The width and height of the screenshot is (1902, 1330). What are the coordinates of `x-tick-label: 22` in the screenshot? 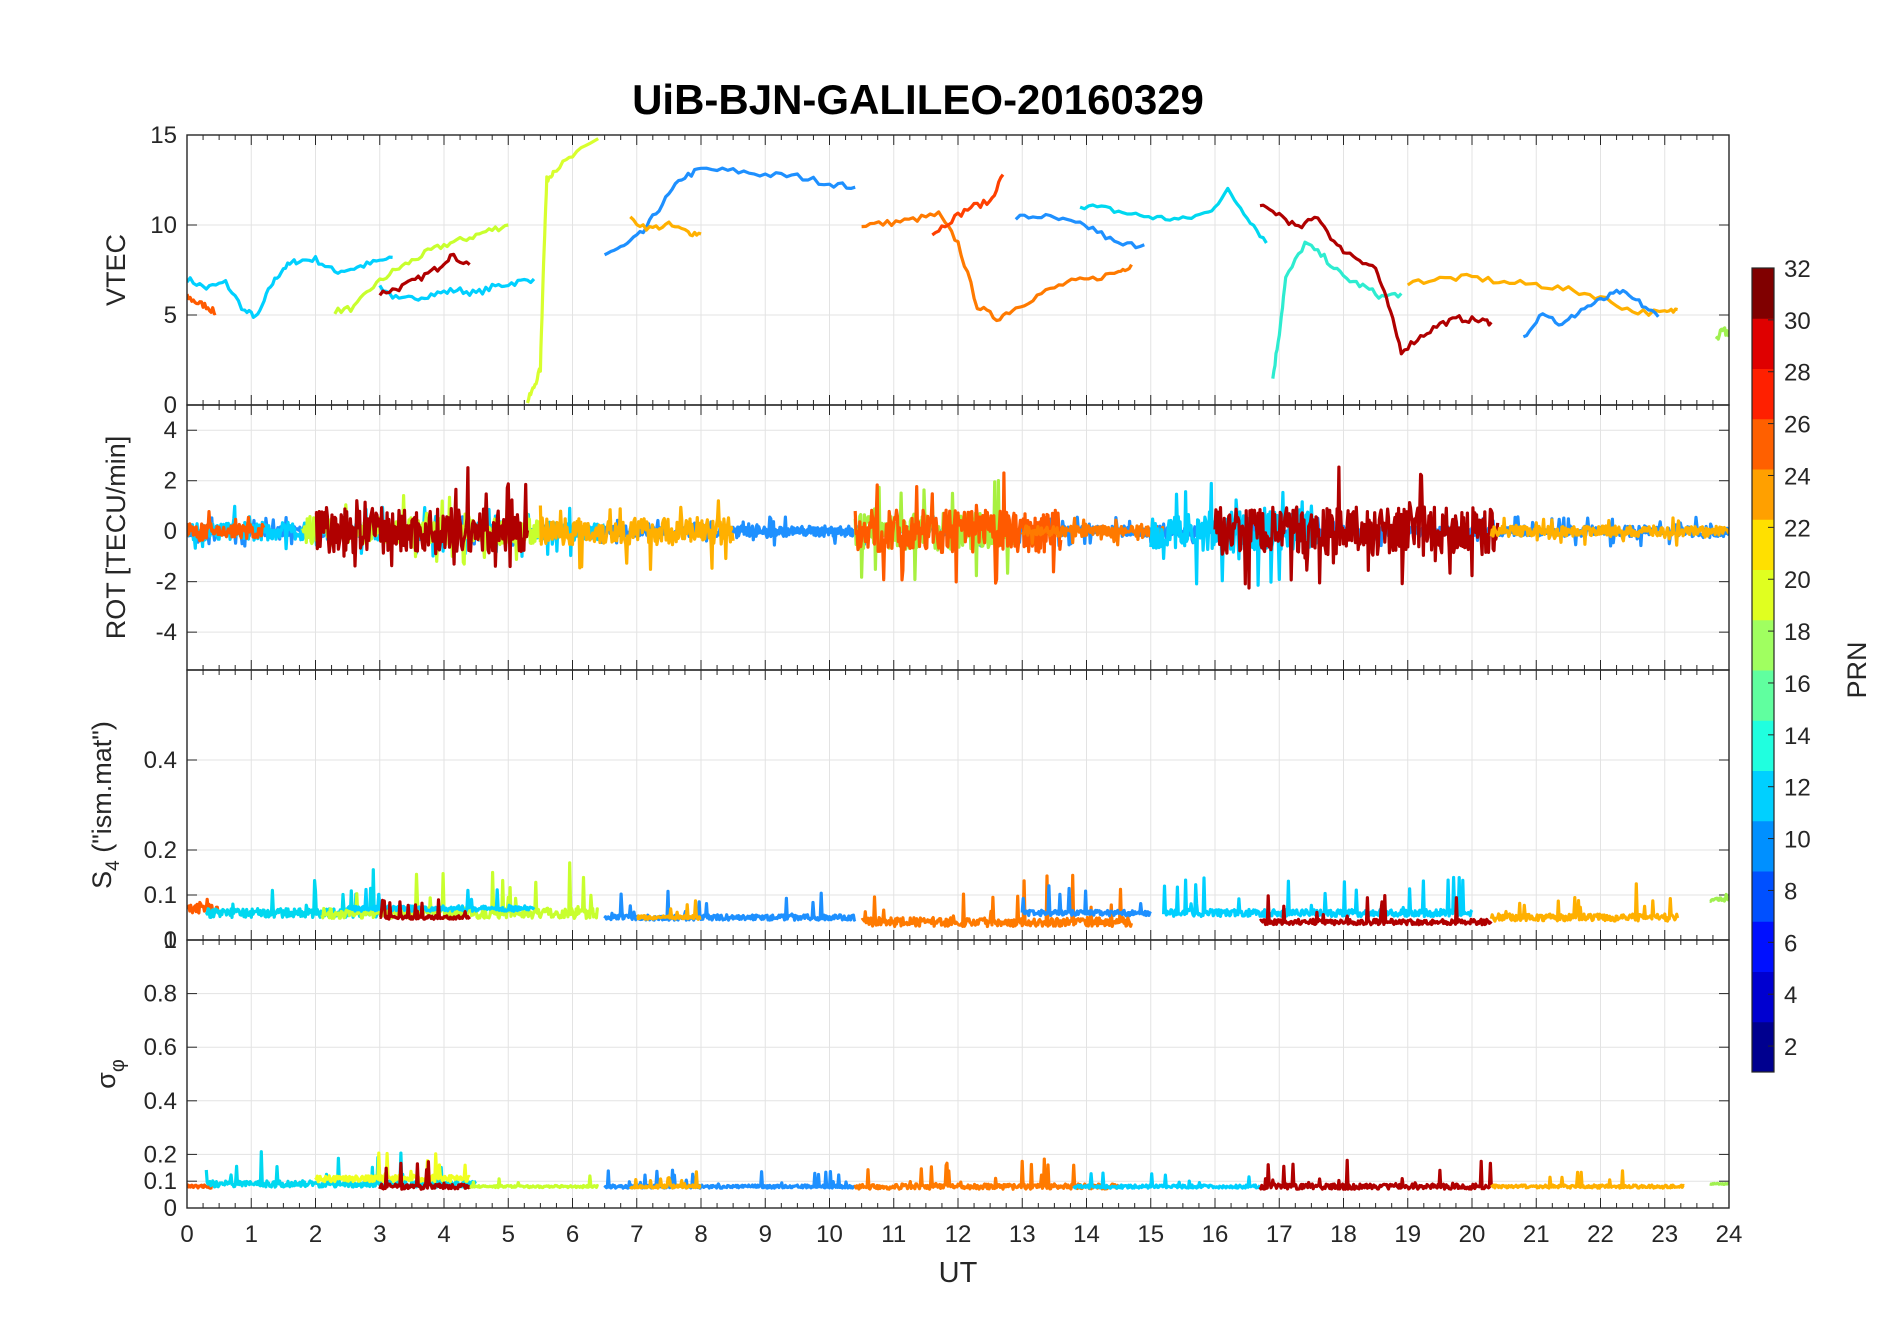 It's located at (1600, 1234).